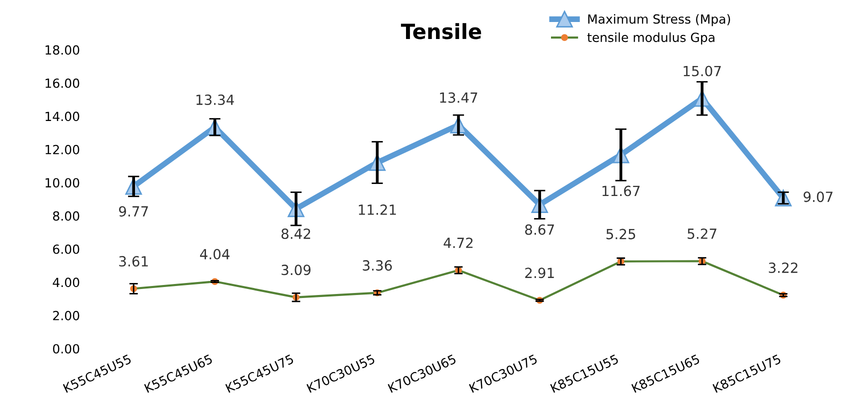 The width and height of the screenshot is (849, 415). I want to click on data-label: 5.27, so click(702, 233).